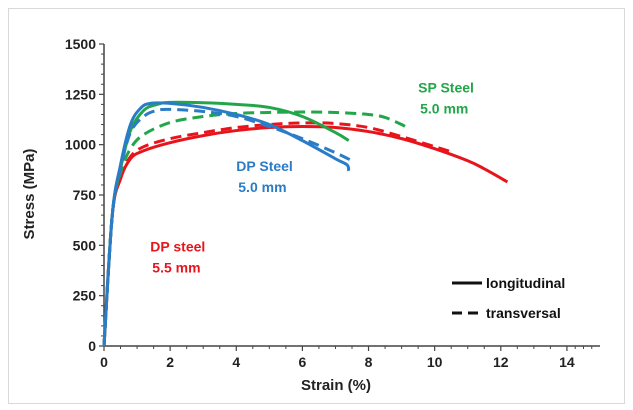 The image size is (633, 410). Describe the element at coordinates (176, 267) in the screenshot. I see `annotation-line: 5.5 mm` at that location.